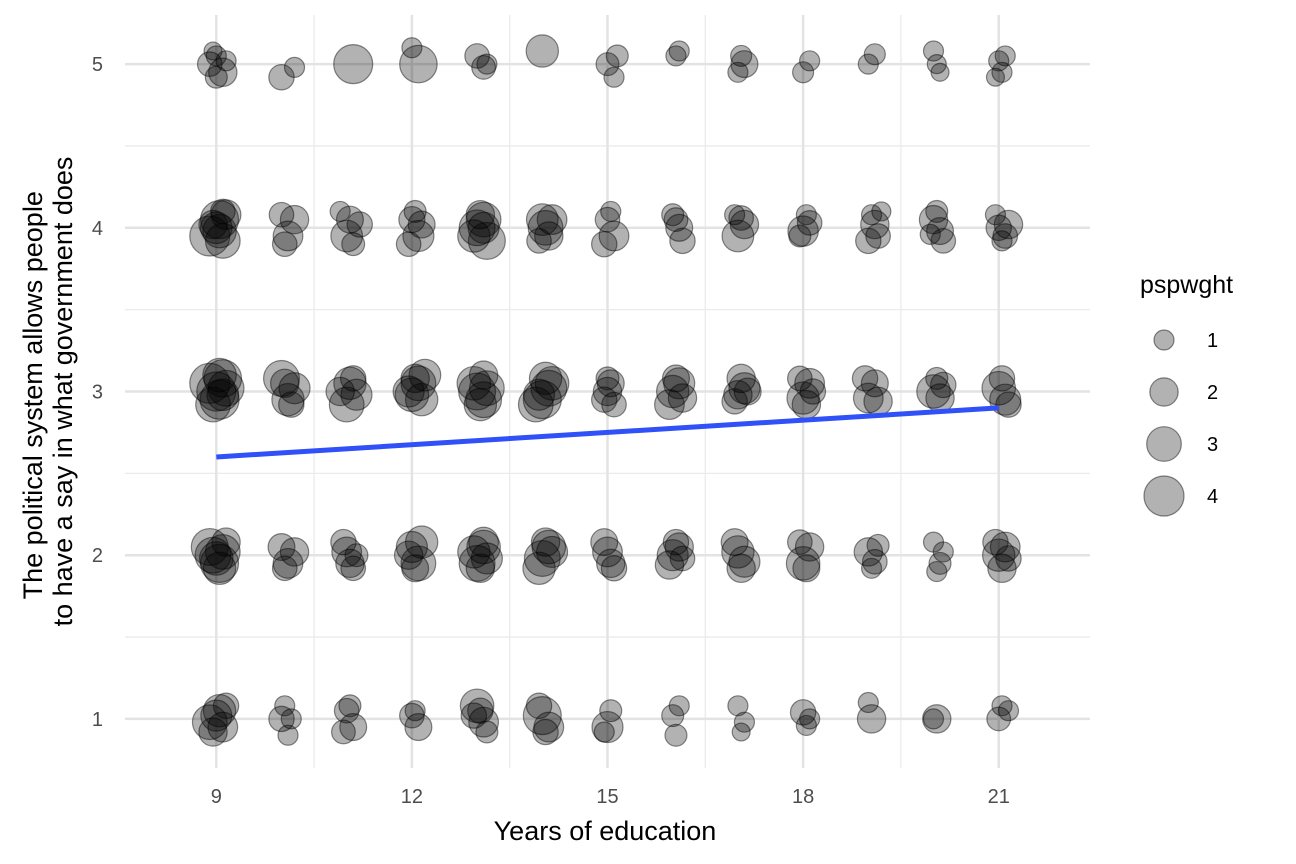 The width and height of the screenshot is (1296, 864). I want to click on x-tick-label: 12, so click(412, 797).